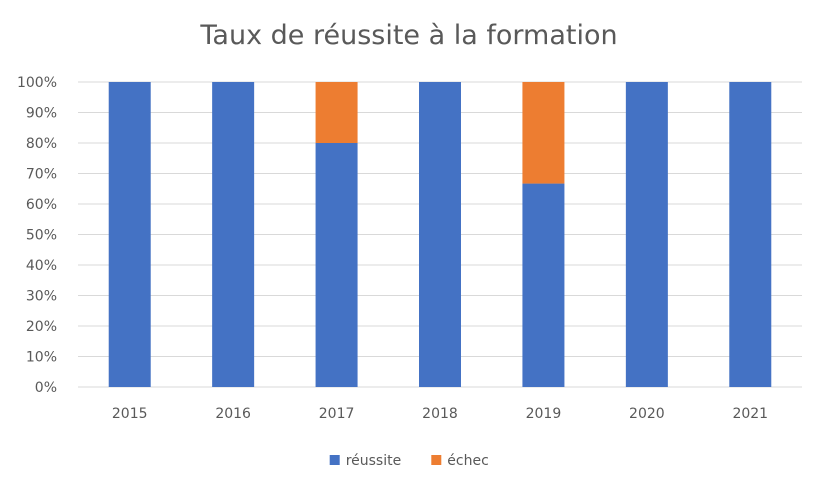 The image size is (818, 484). What do you see at coordinates (647, 414) in the screenshot?
I see `x-tick-label: 2020` at bounding box center [647, 414].